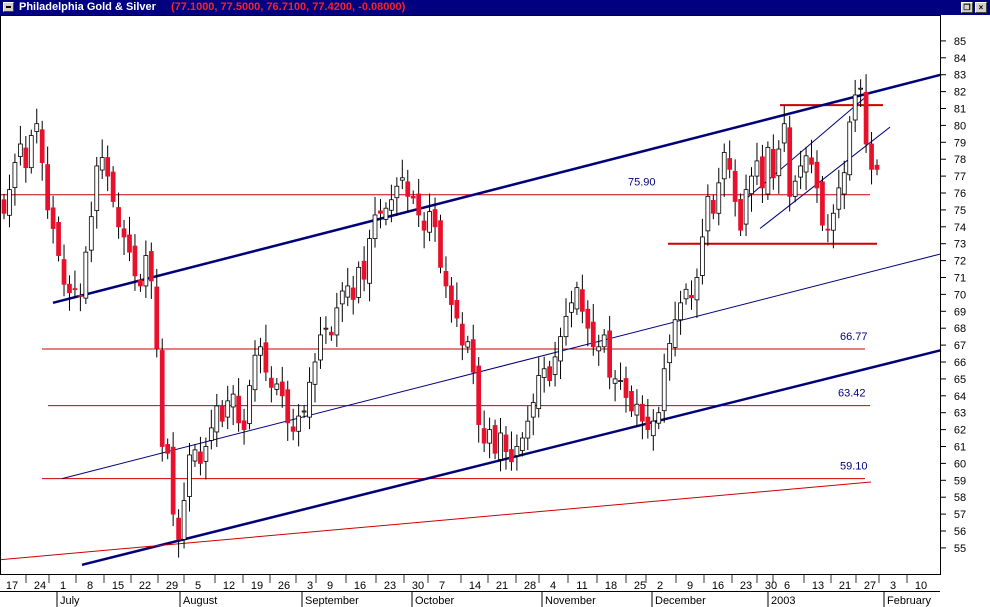 This screenshot has width=990, height=607. I want to click on window-title: Philadelphia Gold & Silver, so click(87, 7).